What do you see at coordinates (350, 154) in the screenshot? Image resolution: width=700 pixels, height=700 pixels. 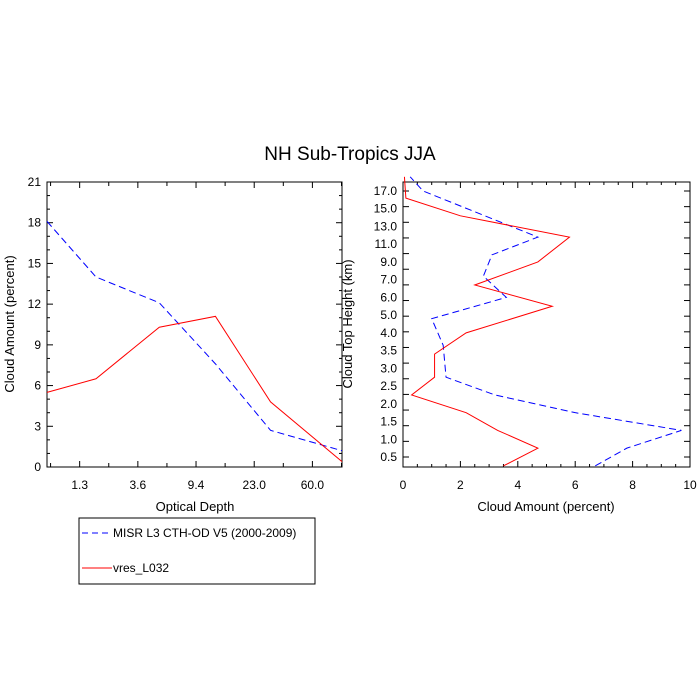 I see `chart-title: NH Sub-Tropics JJA` at bounding box center [350, 154].